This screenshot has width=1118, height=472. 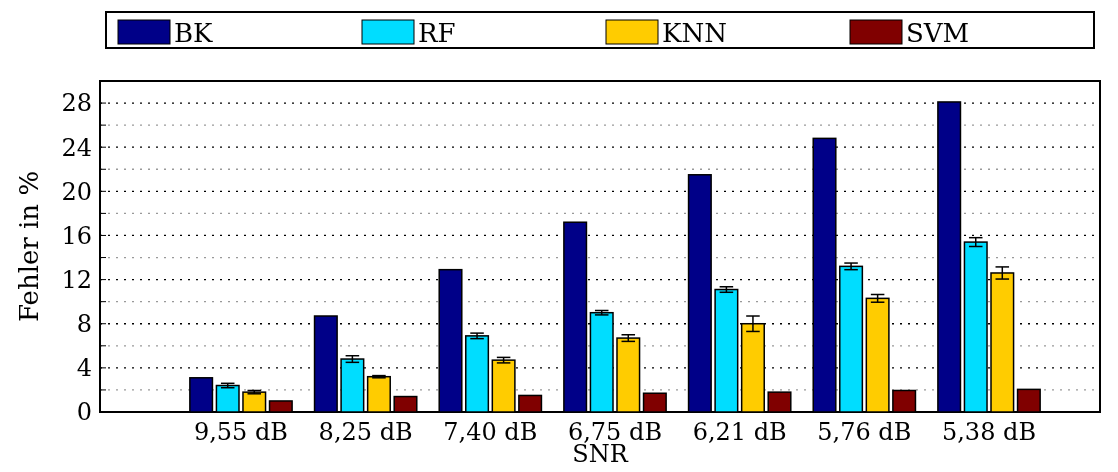 What do you see at coordinates (694, 33) in the screenshot?
I see `legend-label: KNN` at bounding box center [694, 33].